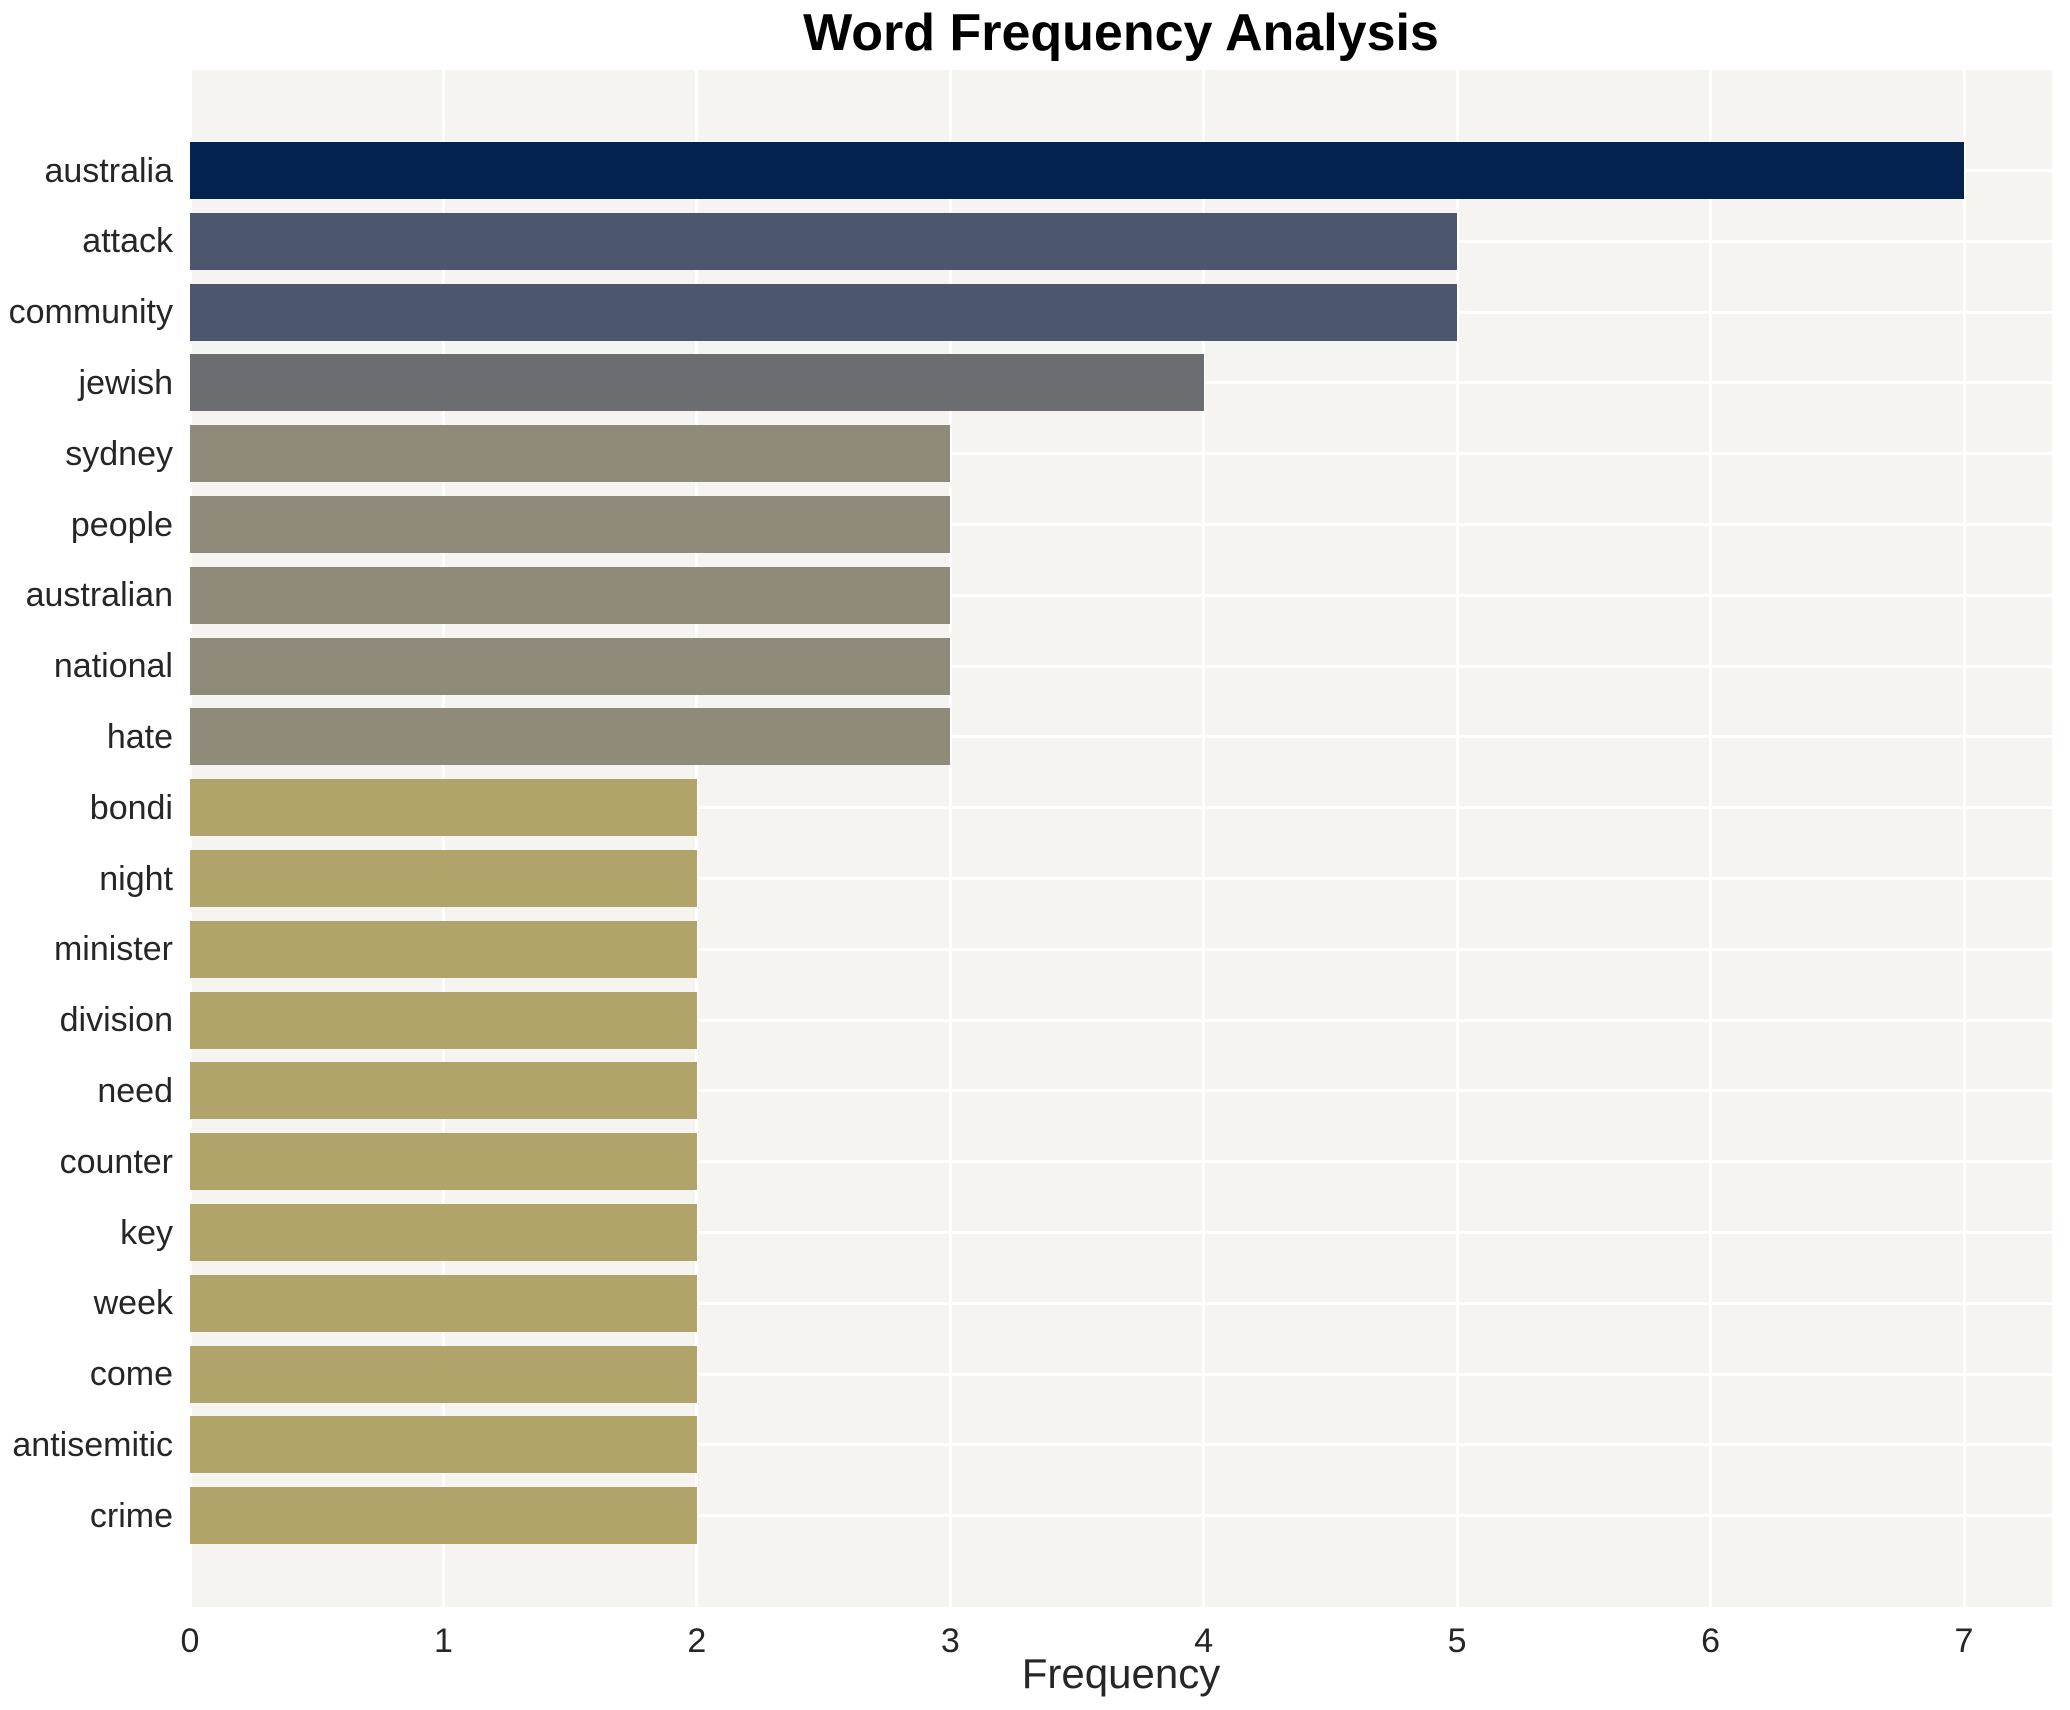 The width and height of the screenshot is (2070, 1710). I want to click on bar-people, so click(570, 524).